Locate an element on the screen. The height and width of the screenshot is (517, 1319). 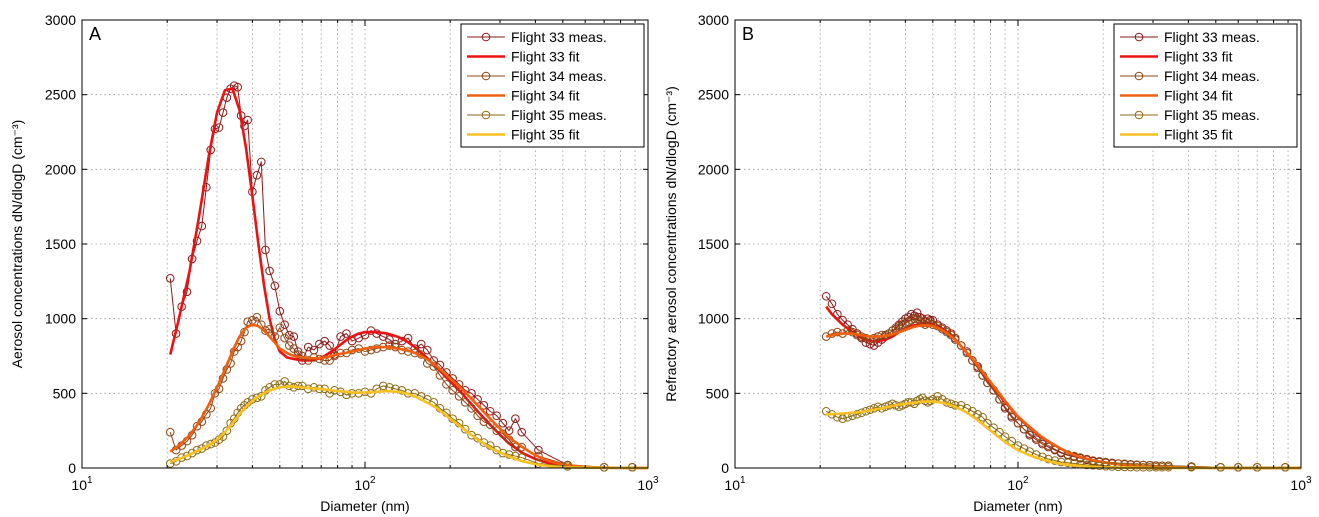
y-tick-label: 500 is located at coordinates (65, 393).